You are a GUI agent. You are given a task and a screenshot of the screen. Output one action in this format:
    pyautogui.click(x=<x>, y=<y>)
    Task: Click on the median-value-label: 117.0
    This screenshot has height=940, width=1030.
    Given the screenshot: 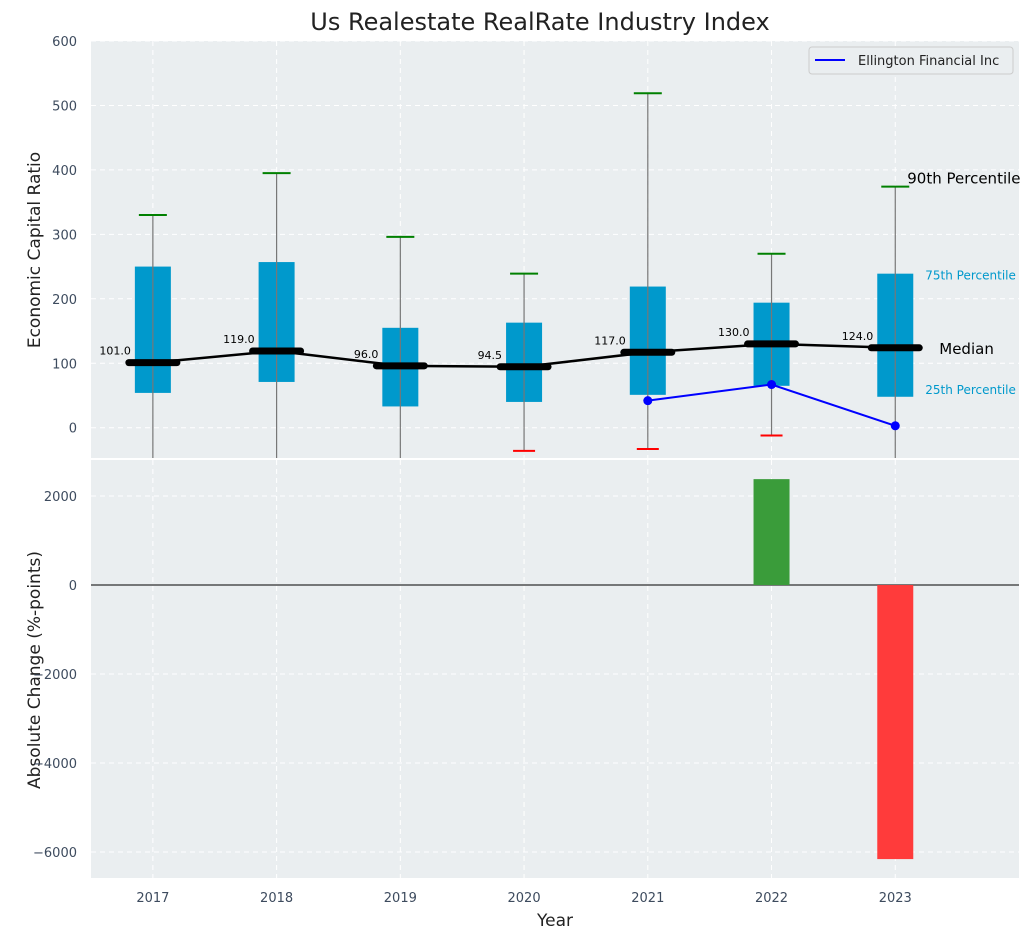 What is the action you would take?
    pyautogui.click(x=610, y=340)
    